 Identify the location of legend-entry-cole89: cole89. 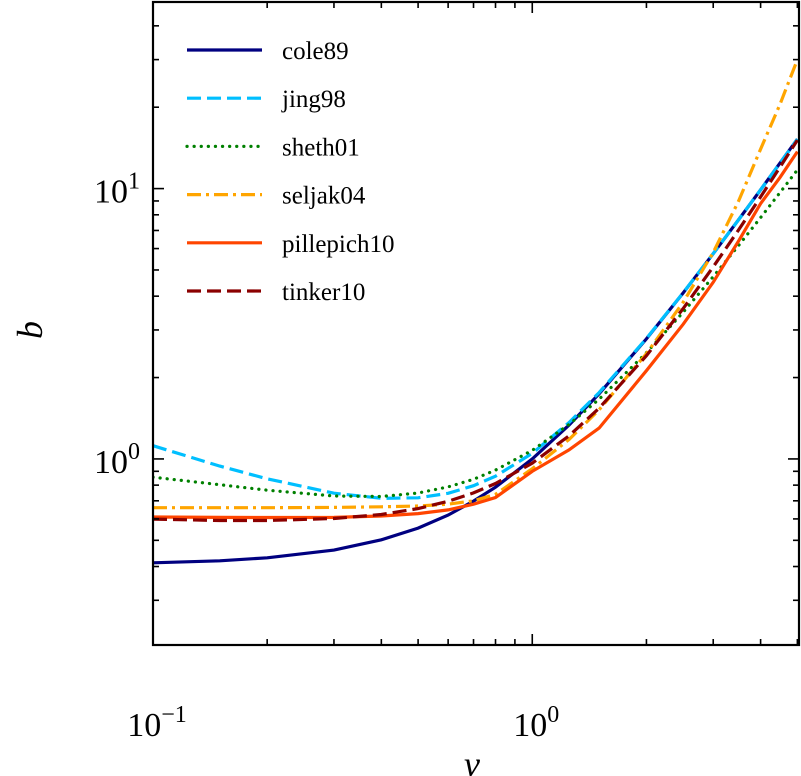
(268, 51).